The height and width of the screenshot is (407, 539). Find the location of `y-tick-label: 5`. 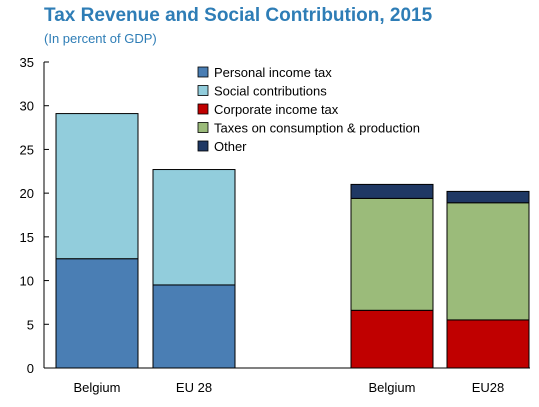

y-tick-label: 5 is located at coordinates (30, 324).